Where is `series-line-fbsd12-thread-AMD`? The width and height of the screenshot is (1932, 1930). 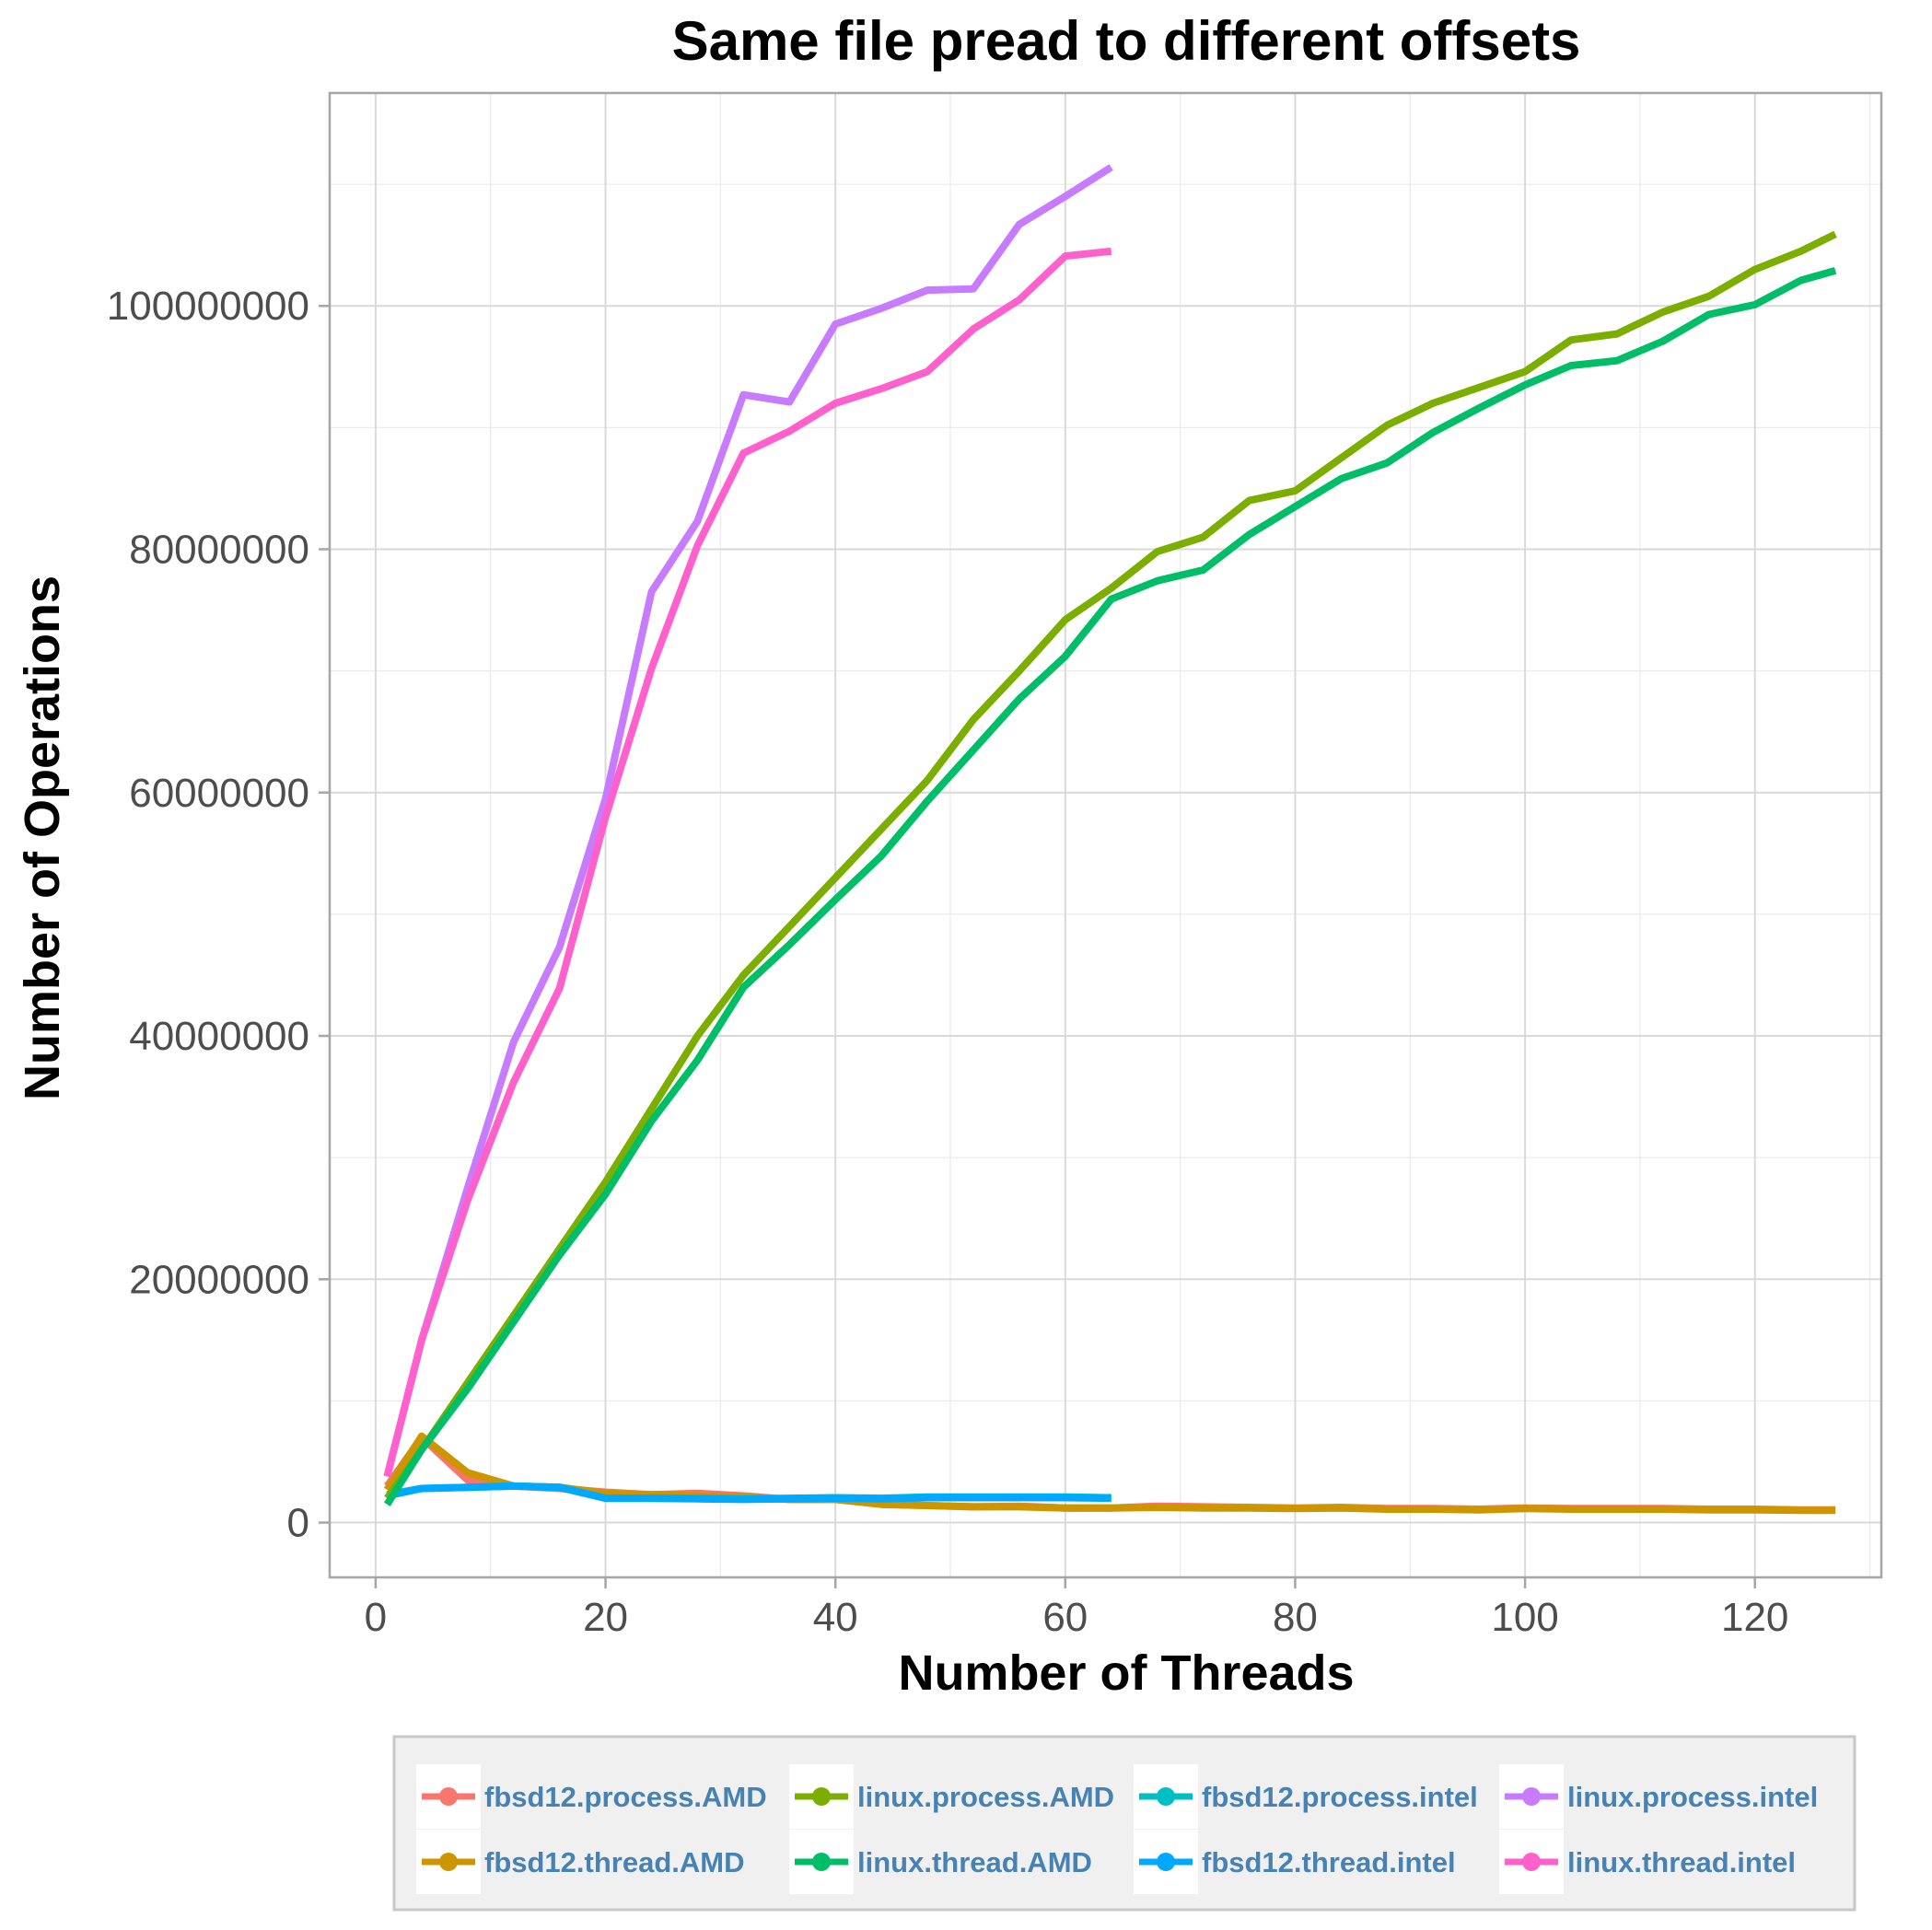 series-line-fbsd12-thread-AMD is located at coordinates (1110, 1473).